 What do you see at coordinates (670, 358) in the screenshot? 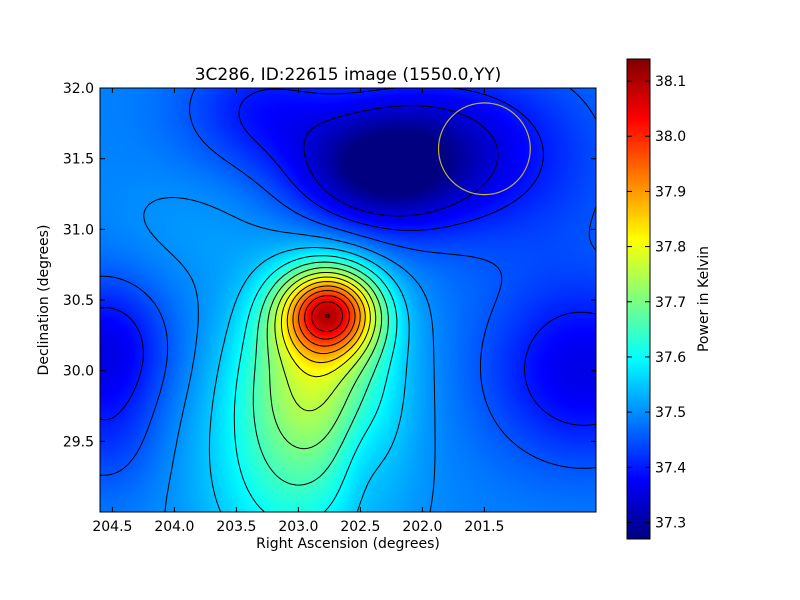
I see `colorbar-tick-label-3: 37.6` at bounding box center [670, 358].